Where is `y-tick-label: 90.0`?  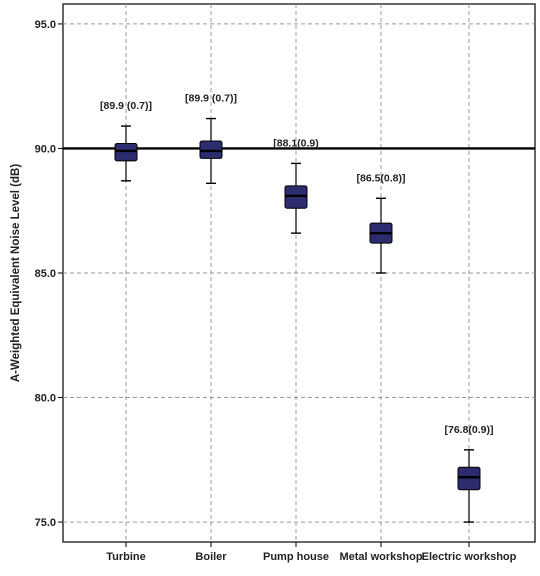 y-tick-label: 90.0 is located at coordinates (45, 149).